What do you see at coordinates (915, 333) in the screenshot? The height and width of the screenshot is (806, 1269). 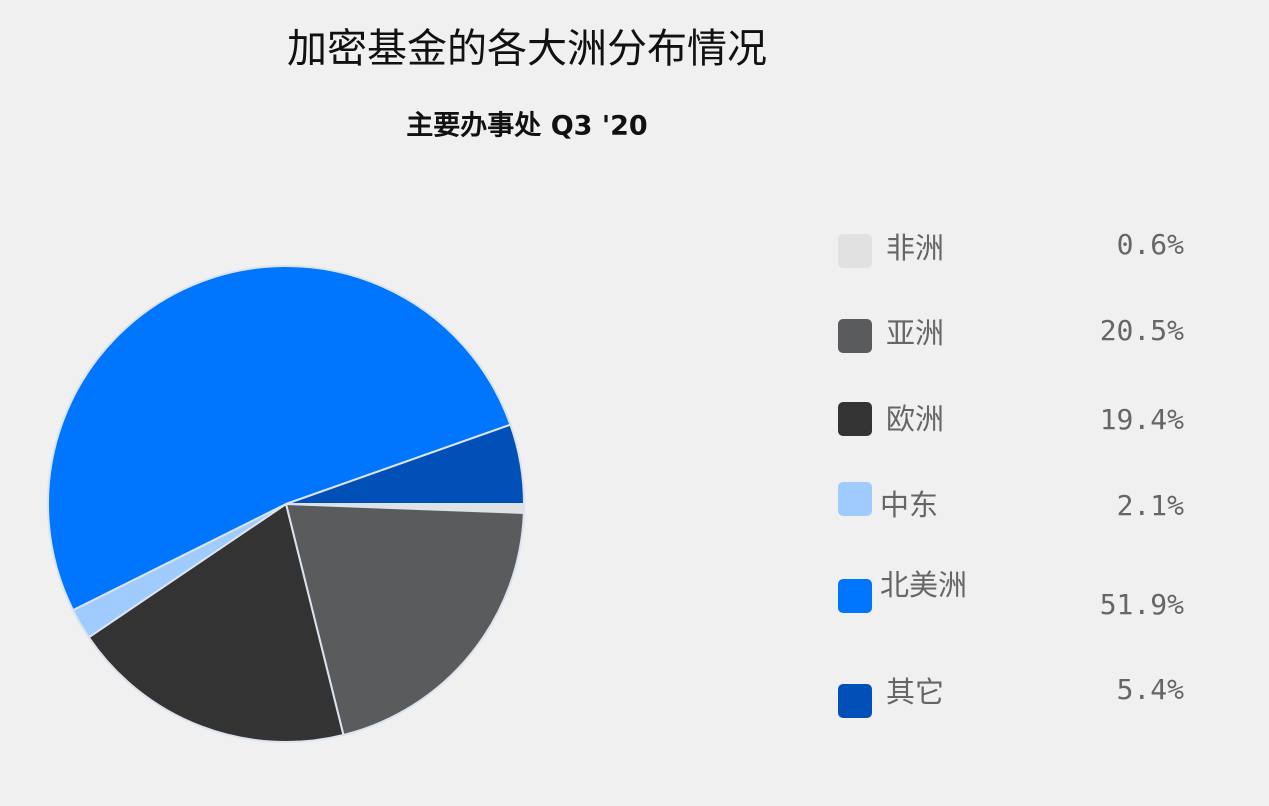 I see `legend-label: 亚洲` at bounding box center [915, 333].